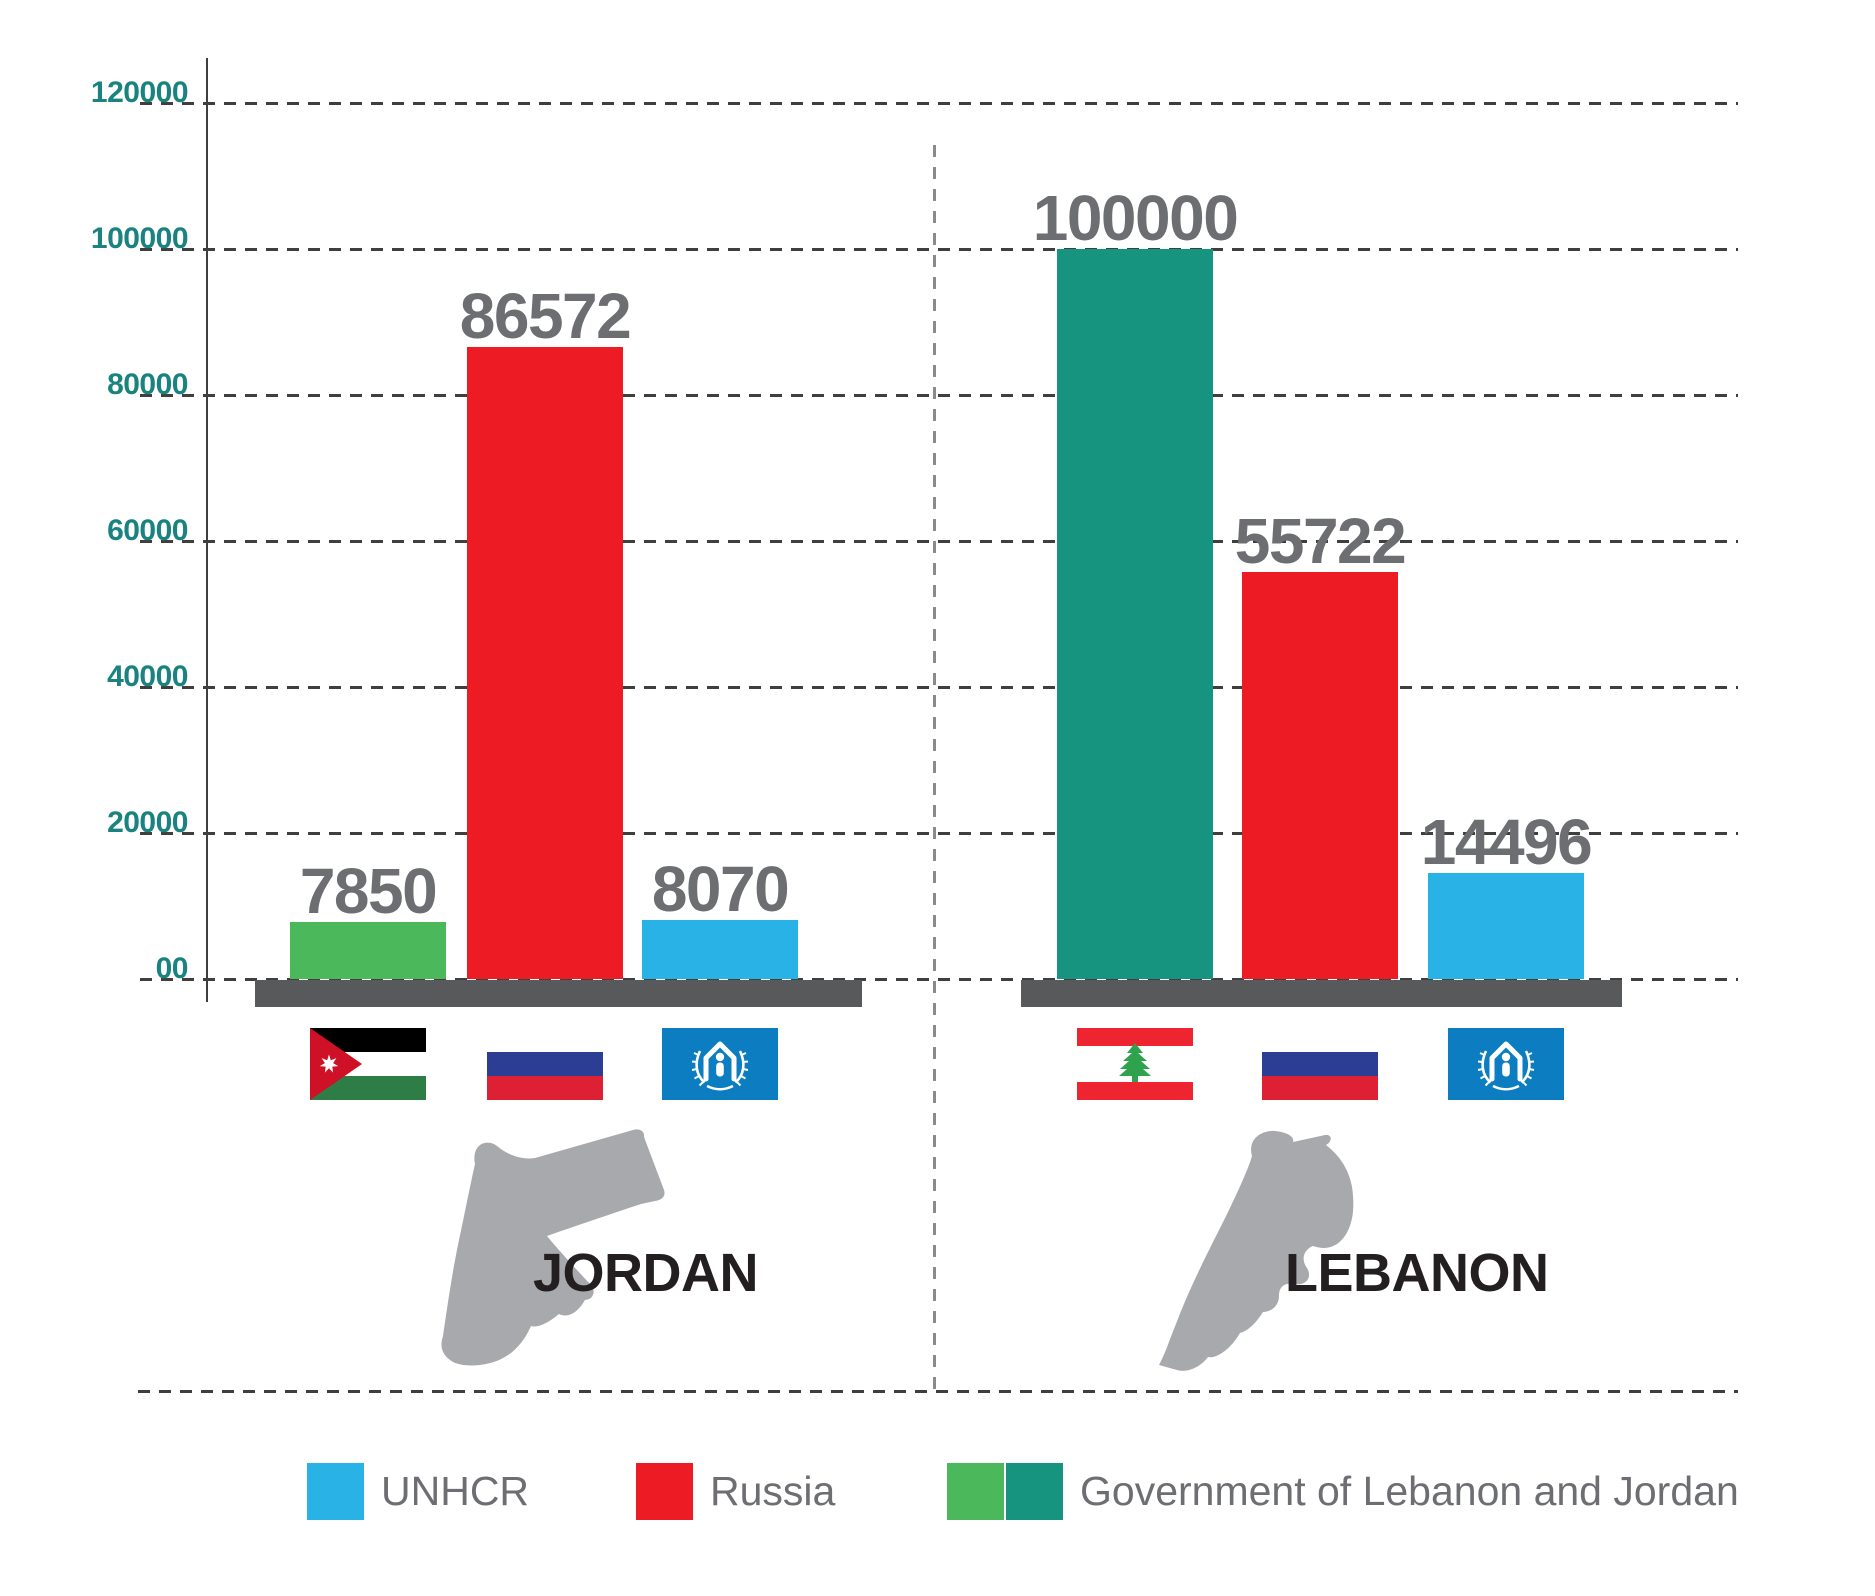 This screenshot has width=1875, height=1596. What do you see at coordinates (1417, 1273) in the screenshot?
I see `lebanon-group-label: LEBANON` at bounding box center [1417, 1273].